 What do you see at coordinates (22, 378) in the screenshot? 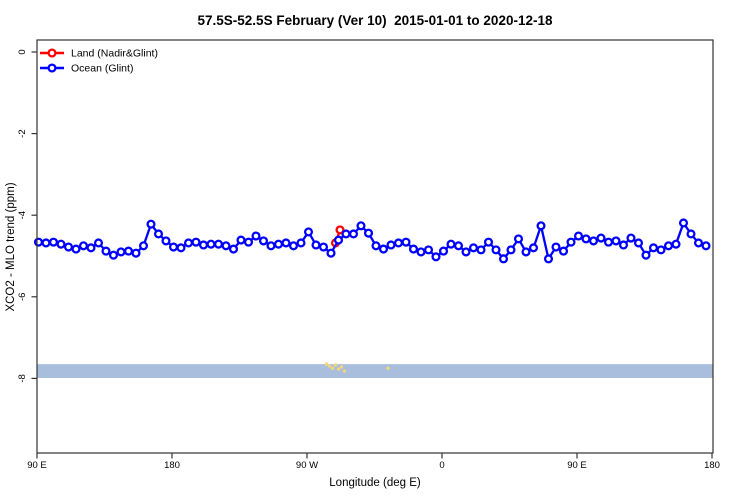
I see `y-tick-label: -8` at bounding box center [22, 378].